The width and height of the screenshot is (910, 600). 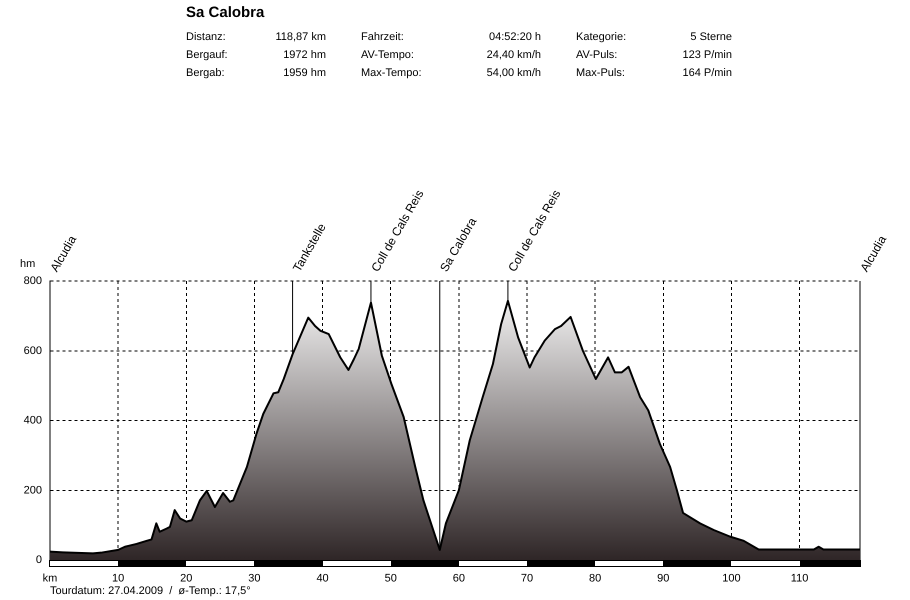 What do you see at coordinates (799, 578) in the screenshot?
I see `x-tick-label: 110` at bounding box center [799, 578].